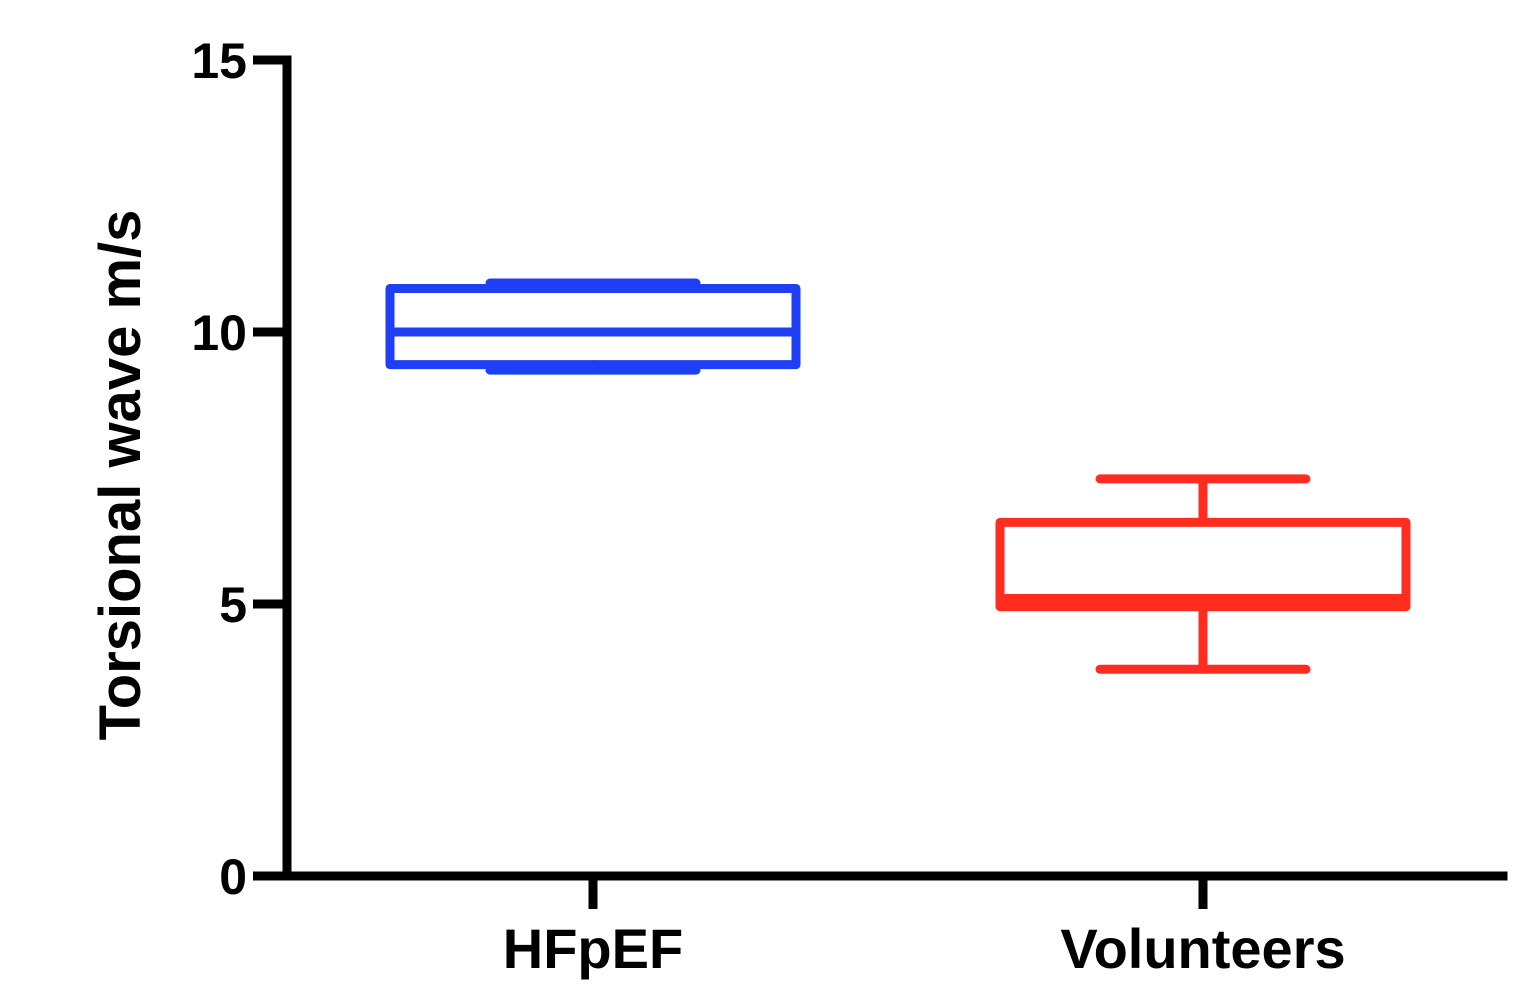  I want to click on box-iqr-volunteers, so click(1203, 564).